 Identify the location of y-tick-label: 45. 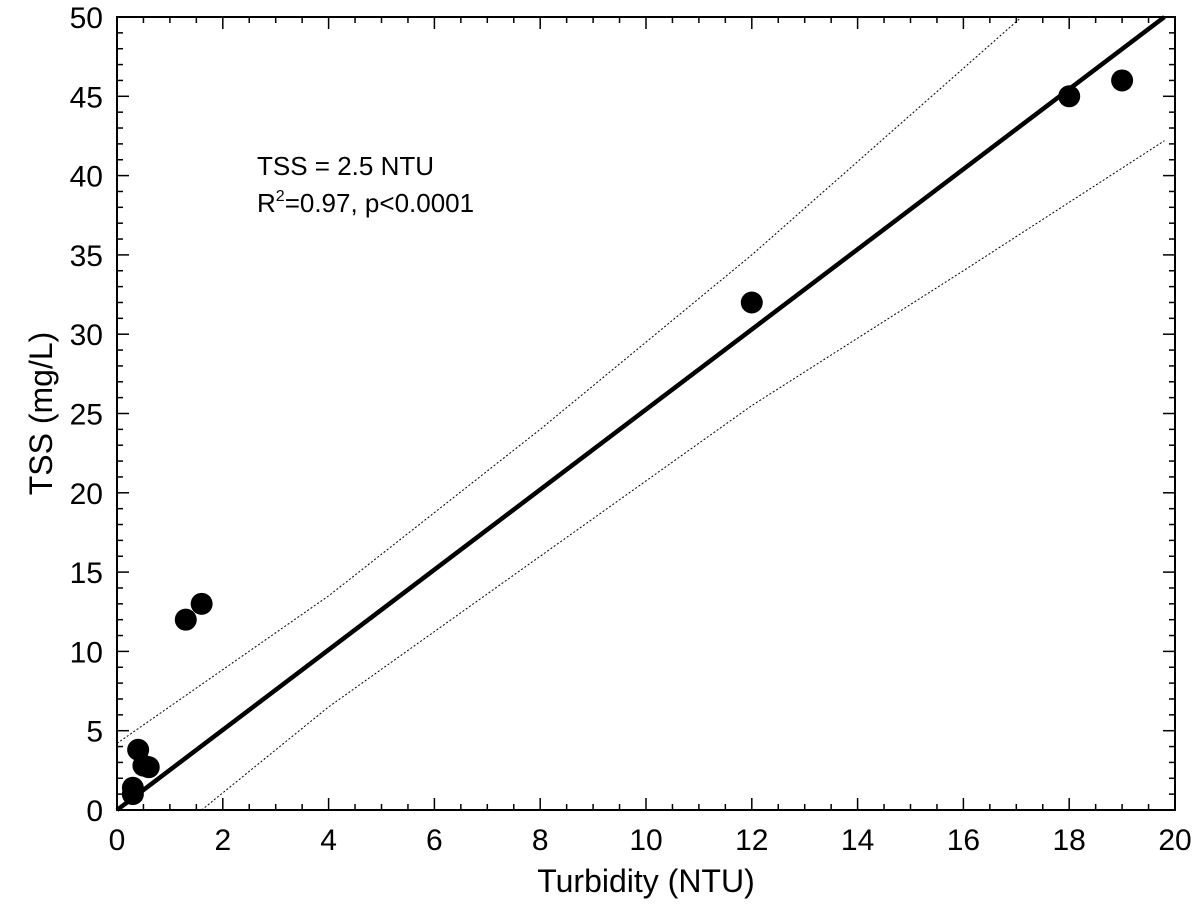
(86, 97).